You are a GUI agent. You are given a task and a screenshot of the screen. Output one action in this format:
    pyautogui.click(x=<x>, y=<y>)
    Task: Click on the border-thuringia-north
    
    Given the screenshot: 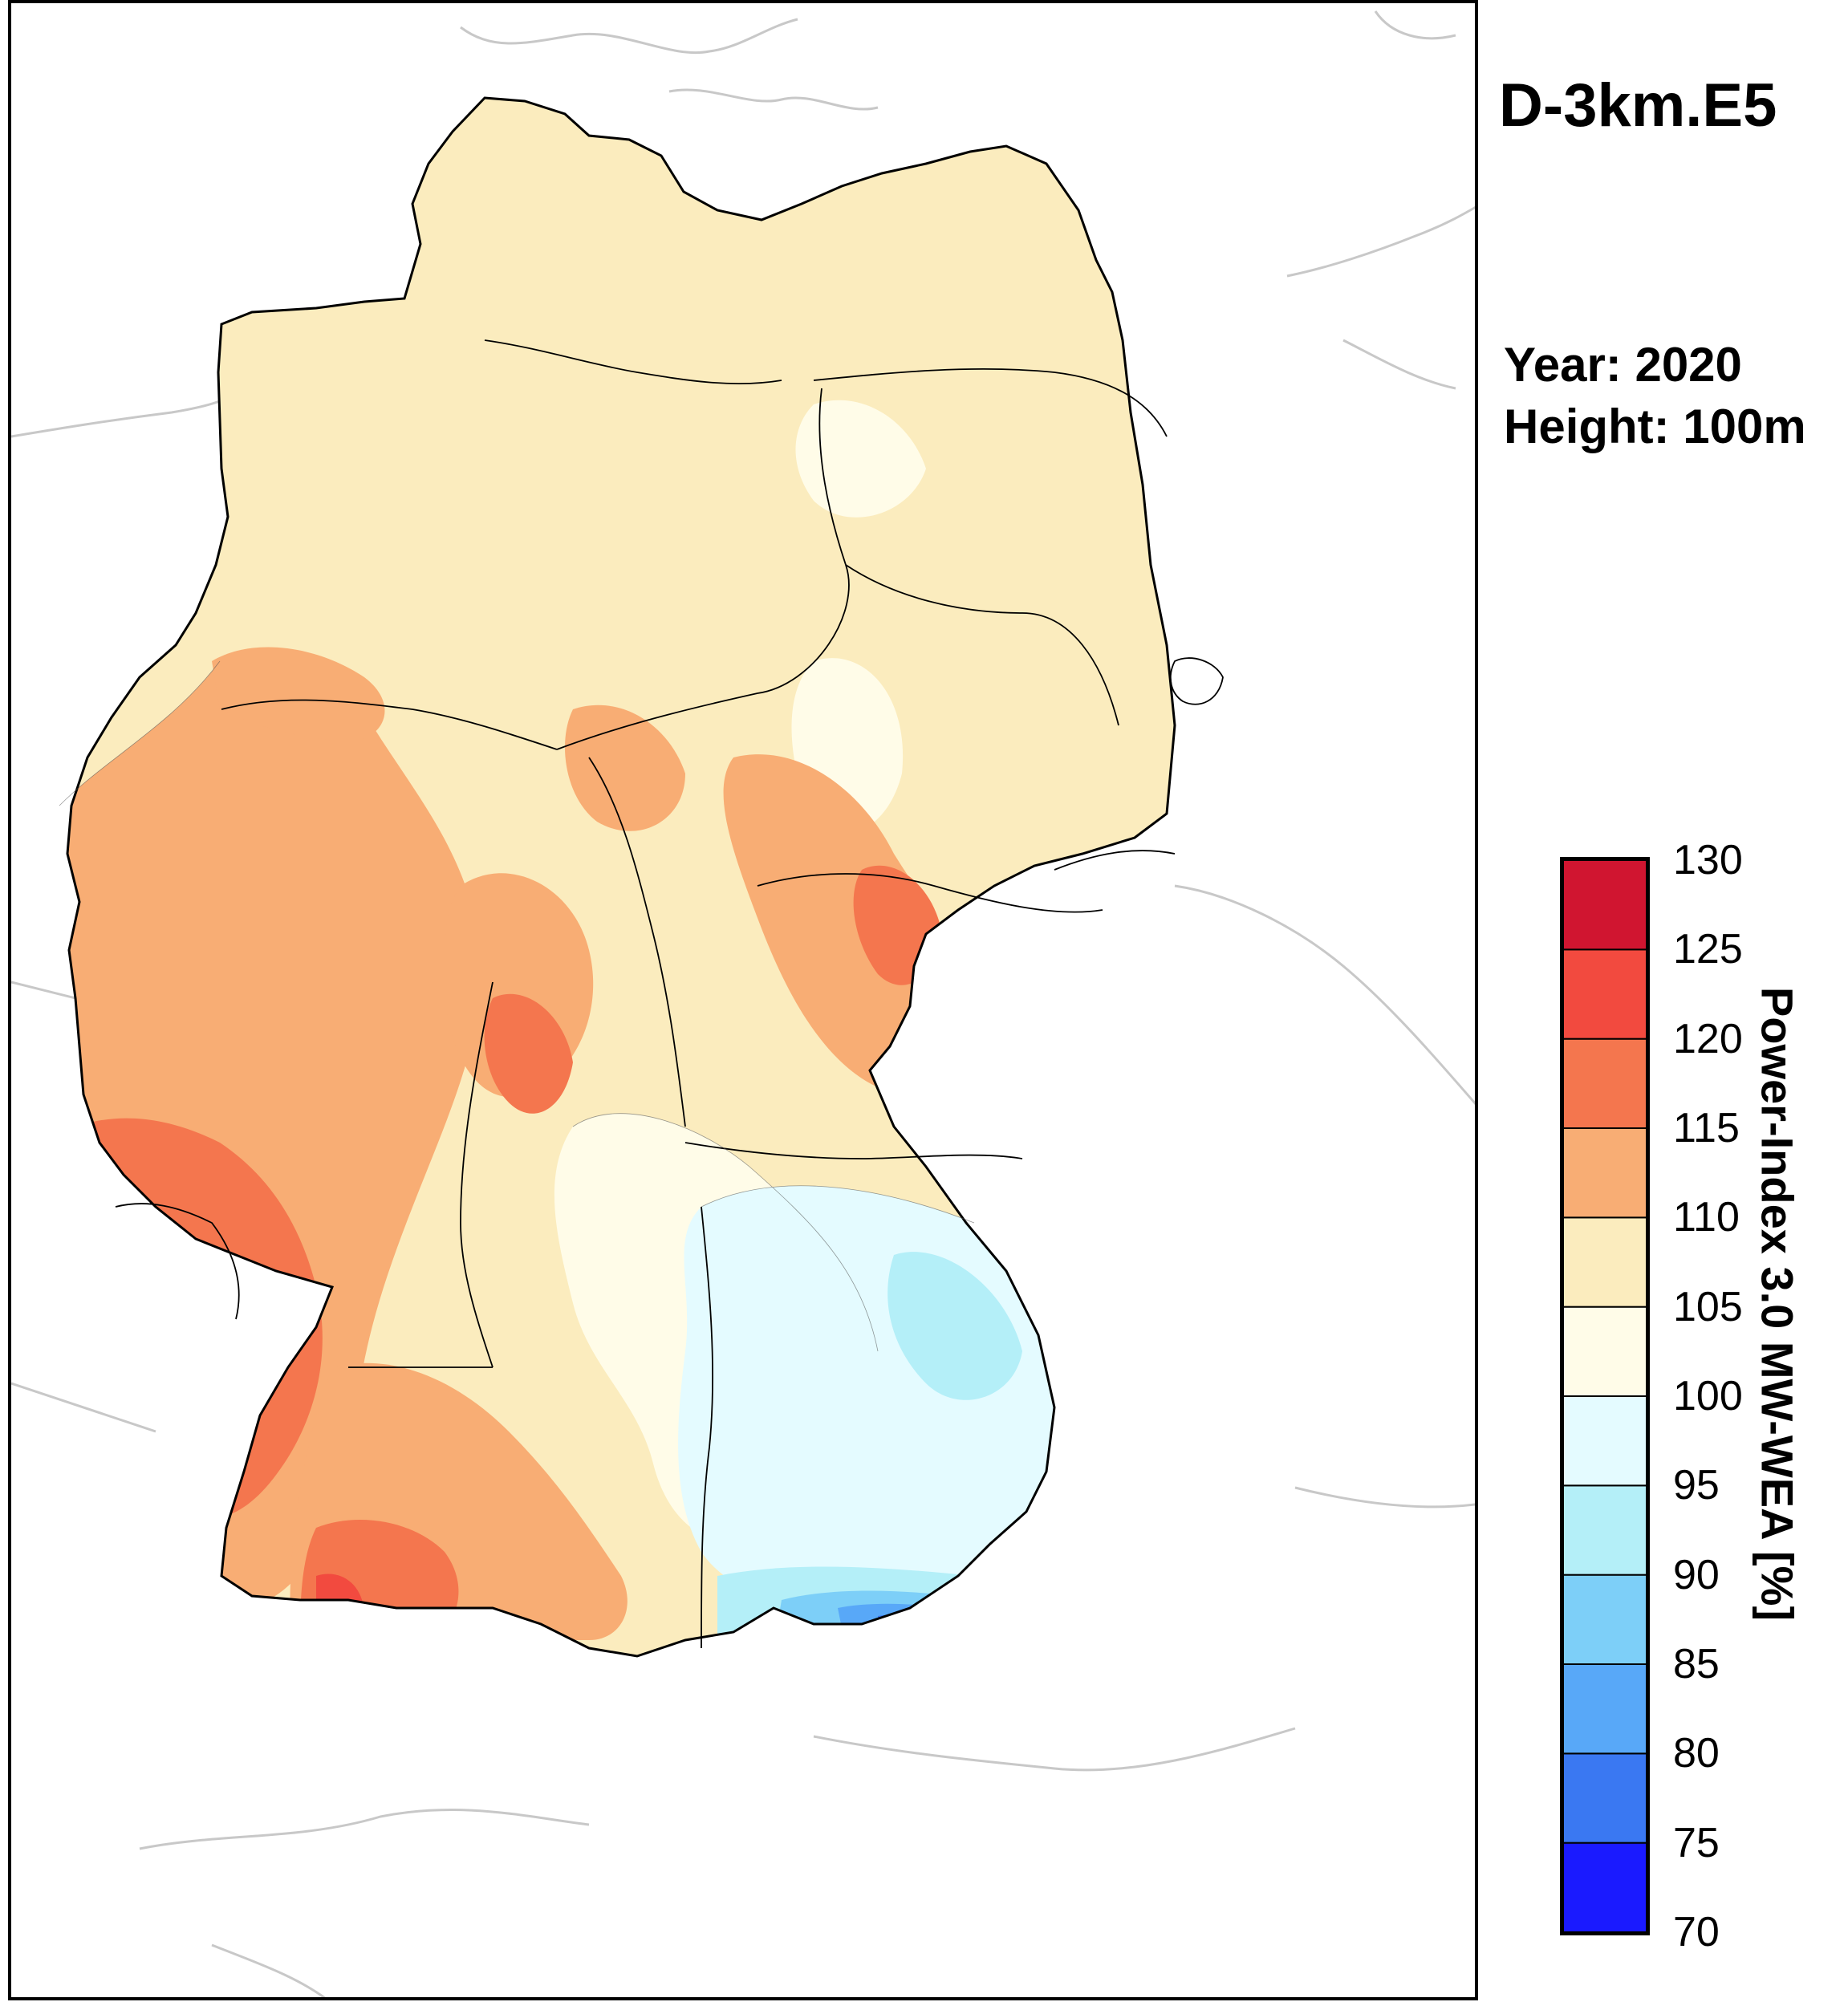 What is the action you would take?
    pyautogui.click(x=930, y=893)
    